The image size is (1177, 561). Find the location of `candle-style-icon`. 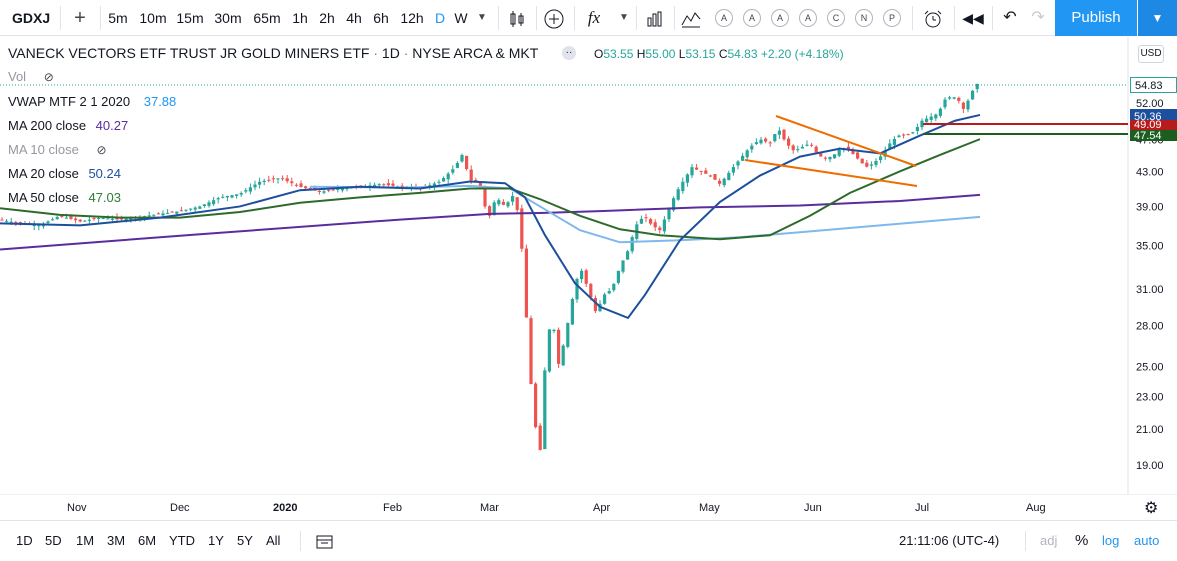

candle-style-icon is located at coordinates (517, 18).